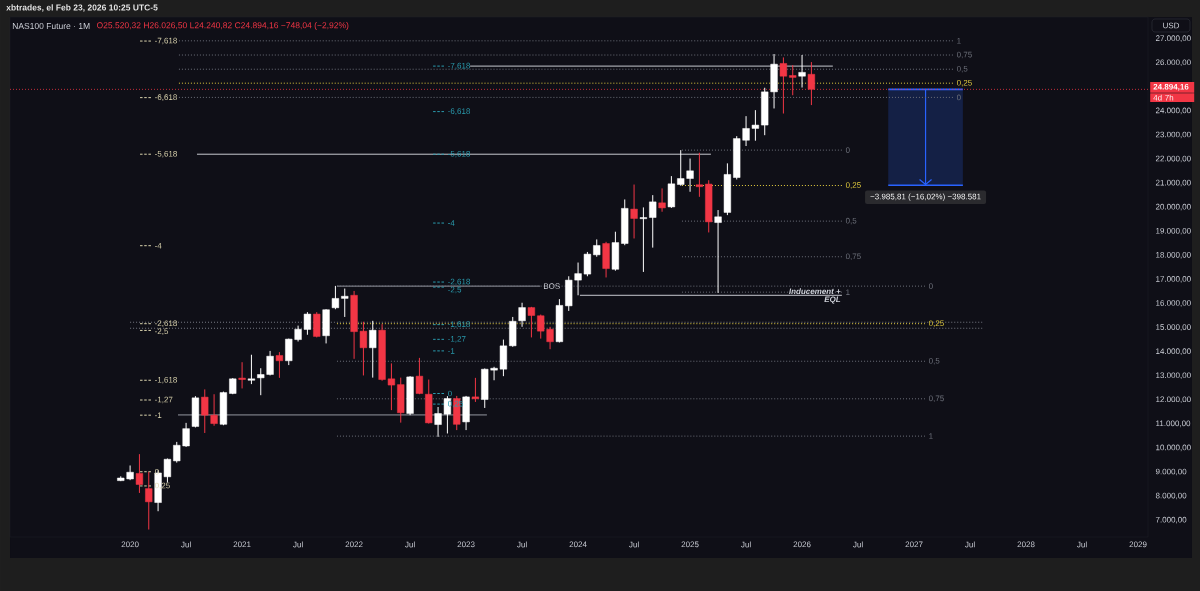 The image size is (1200, 591). What do you see at coordinates (1171, 472) in the screenshot?
I see `y-tick-label: 9.000,00` at bounding box center [1171, 472].